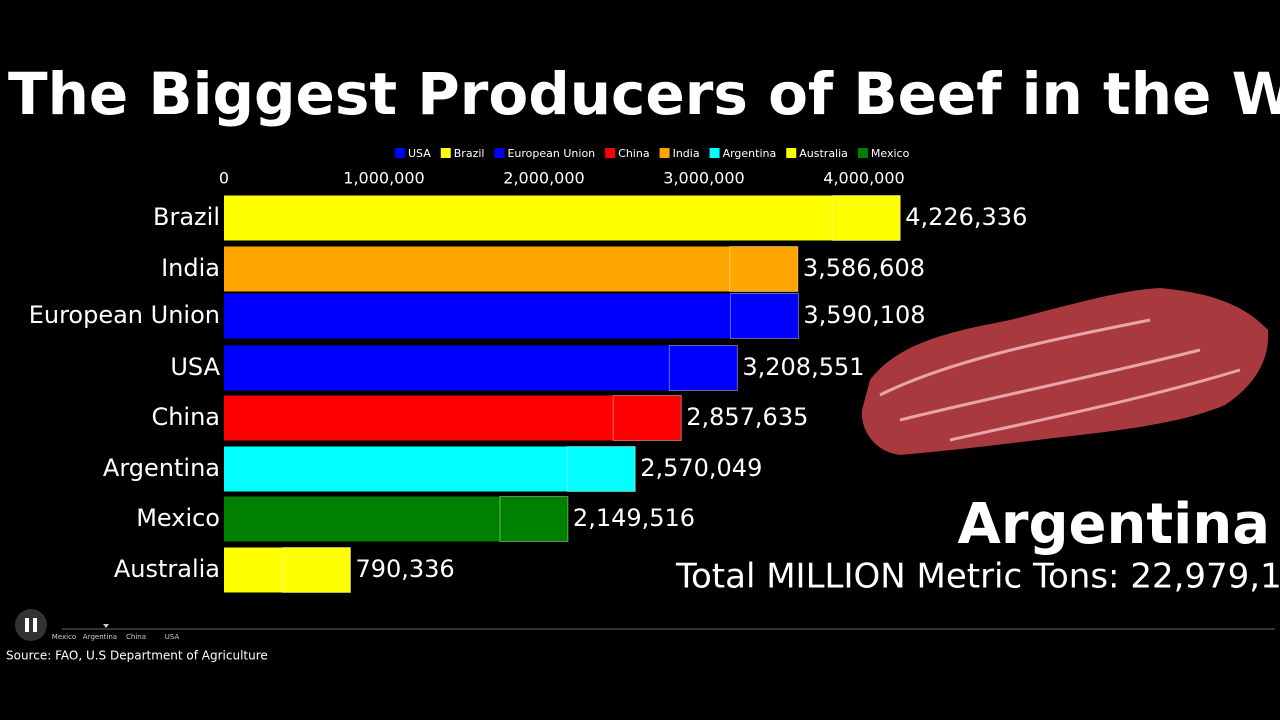 The image size is (1280, 720). What do you see at coordinates (863, 178) in the screenshot?
I see `x-tick-label: 4,000,000` at bounding box center [863, 178].